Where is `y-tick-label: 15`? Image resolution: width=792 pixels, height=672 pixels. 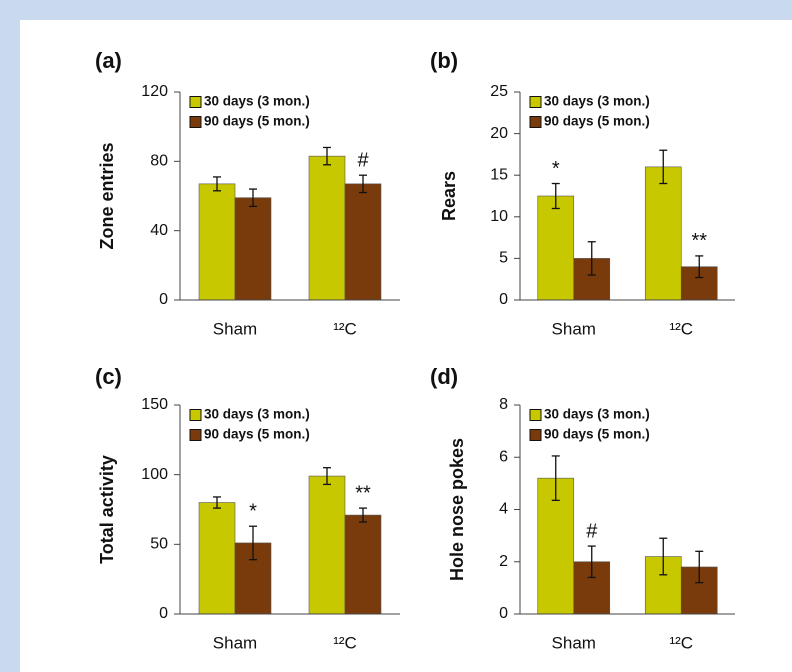 y-tick-label: 15 is located at coordinates (499, 174).